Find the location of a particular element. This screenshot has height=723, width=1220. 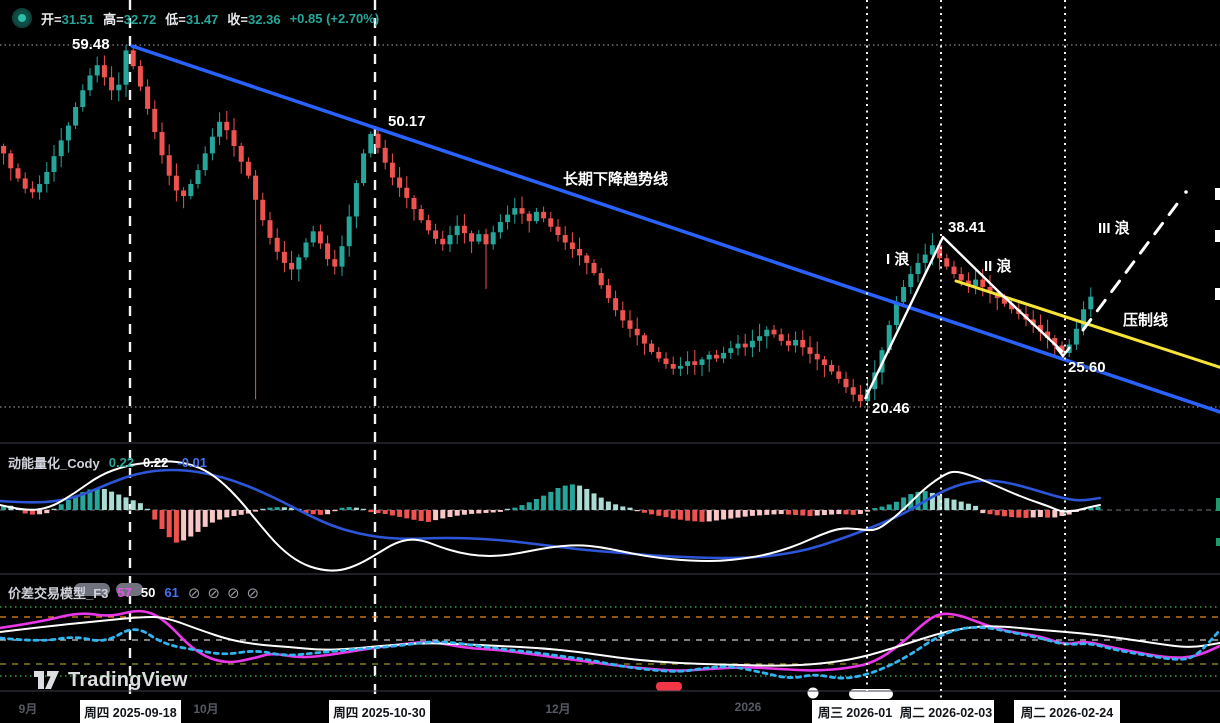

chart-annotation: 压制线 is located at coordinates (1146, 320).